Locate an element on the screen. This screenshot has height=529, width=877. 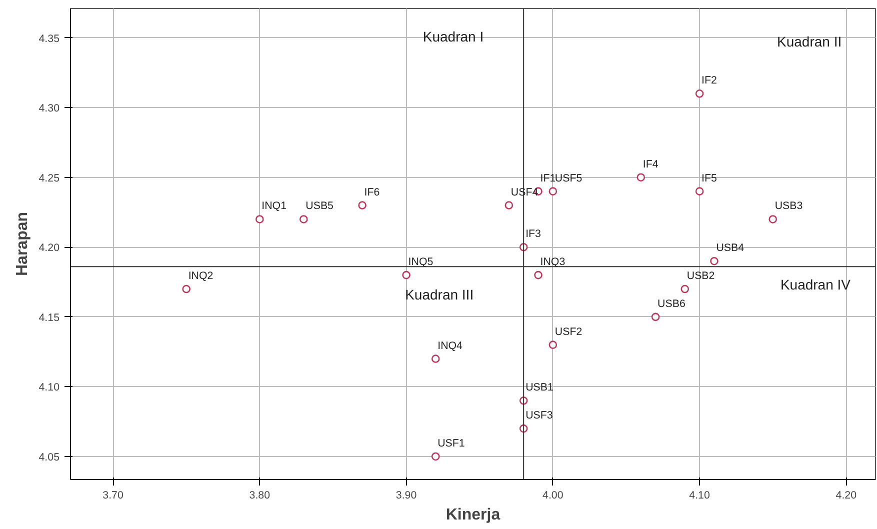
annotation: INQ3 is located at coordinates (553, 262).